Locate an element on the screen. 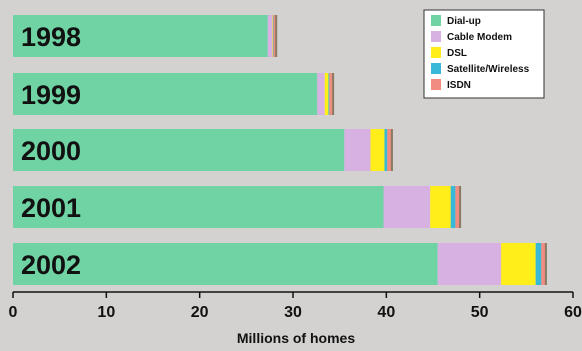  bar-2000-isdn is located at coordinates (389, 150).